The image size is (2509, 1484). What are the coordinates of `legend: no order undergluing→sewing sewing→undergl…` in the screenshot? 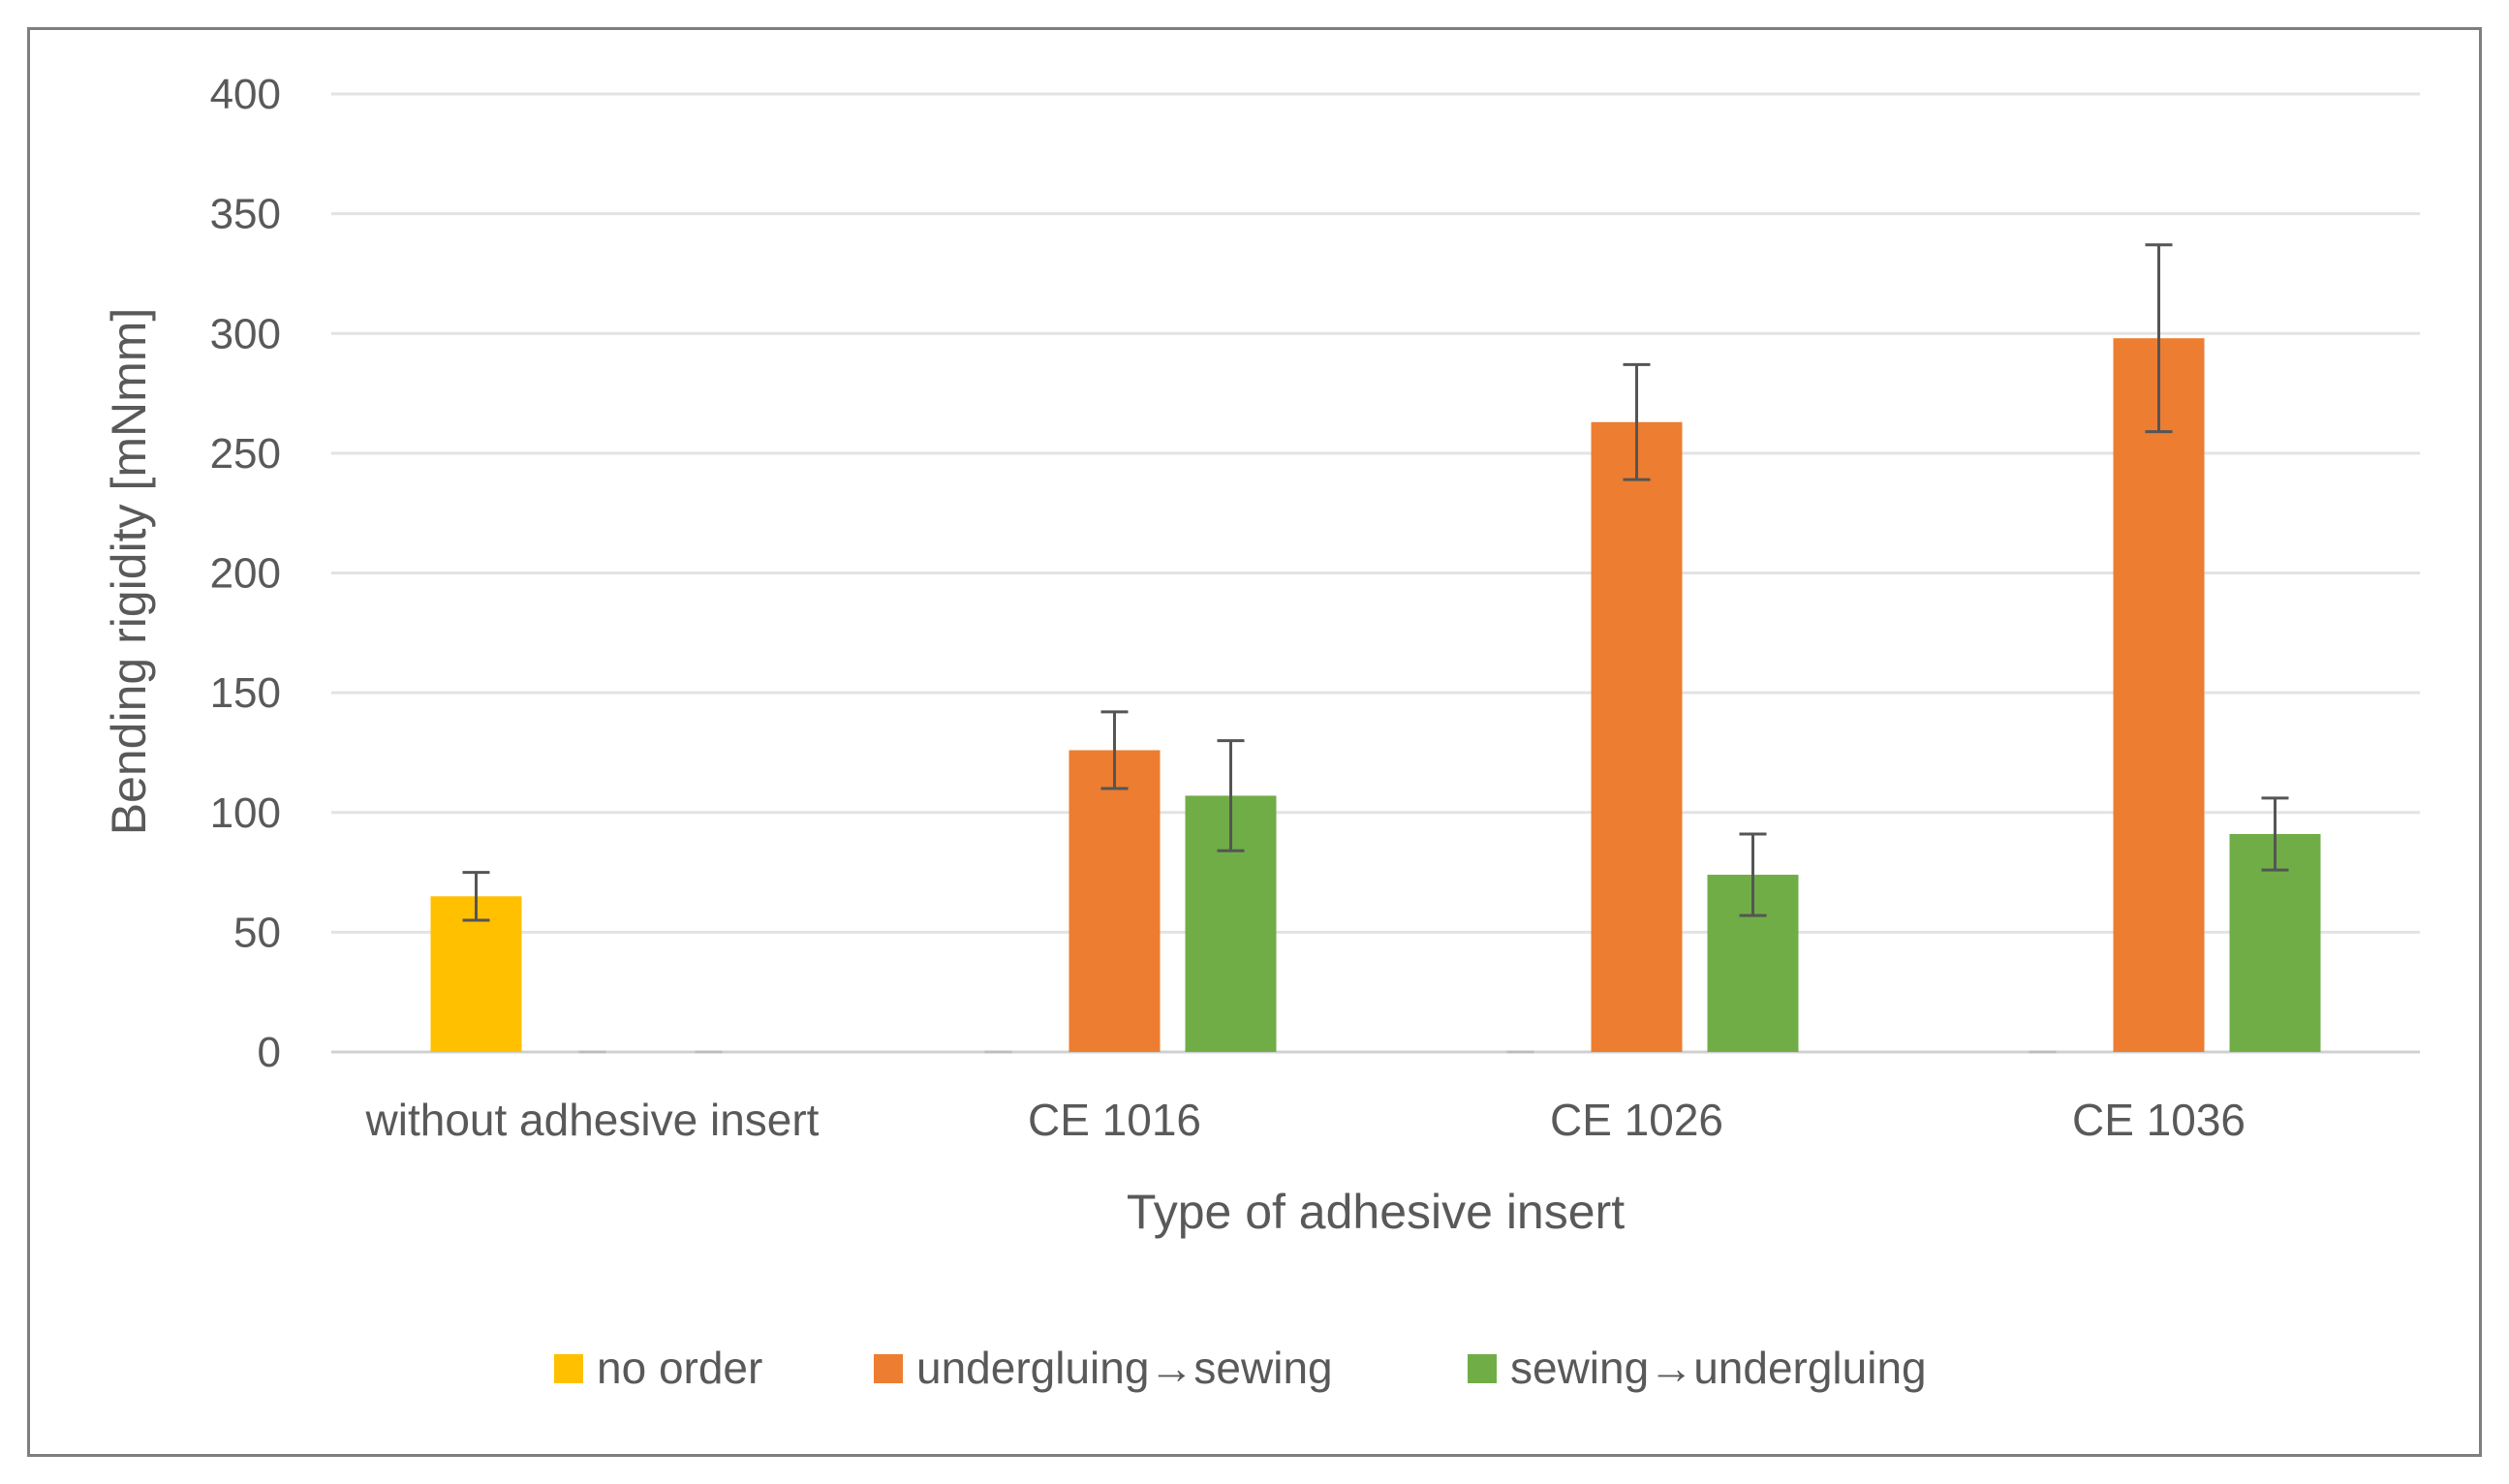 It's located at (1240, 1368).